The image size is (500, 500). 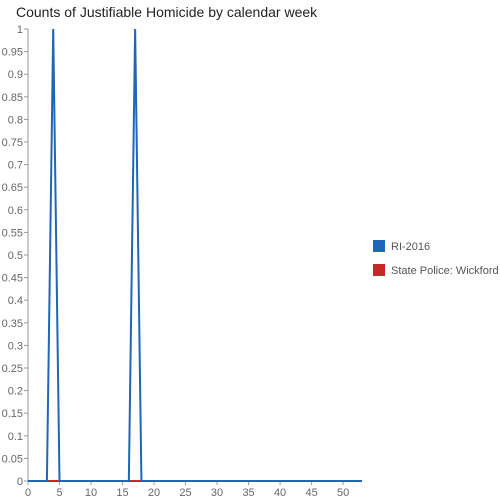 I want to click on x-tick-label: 20, so click(x=154, y=493).